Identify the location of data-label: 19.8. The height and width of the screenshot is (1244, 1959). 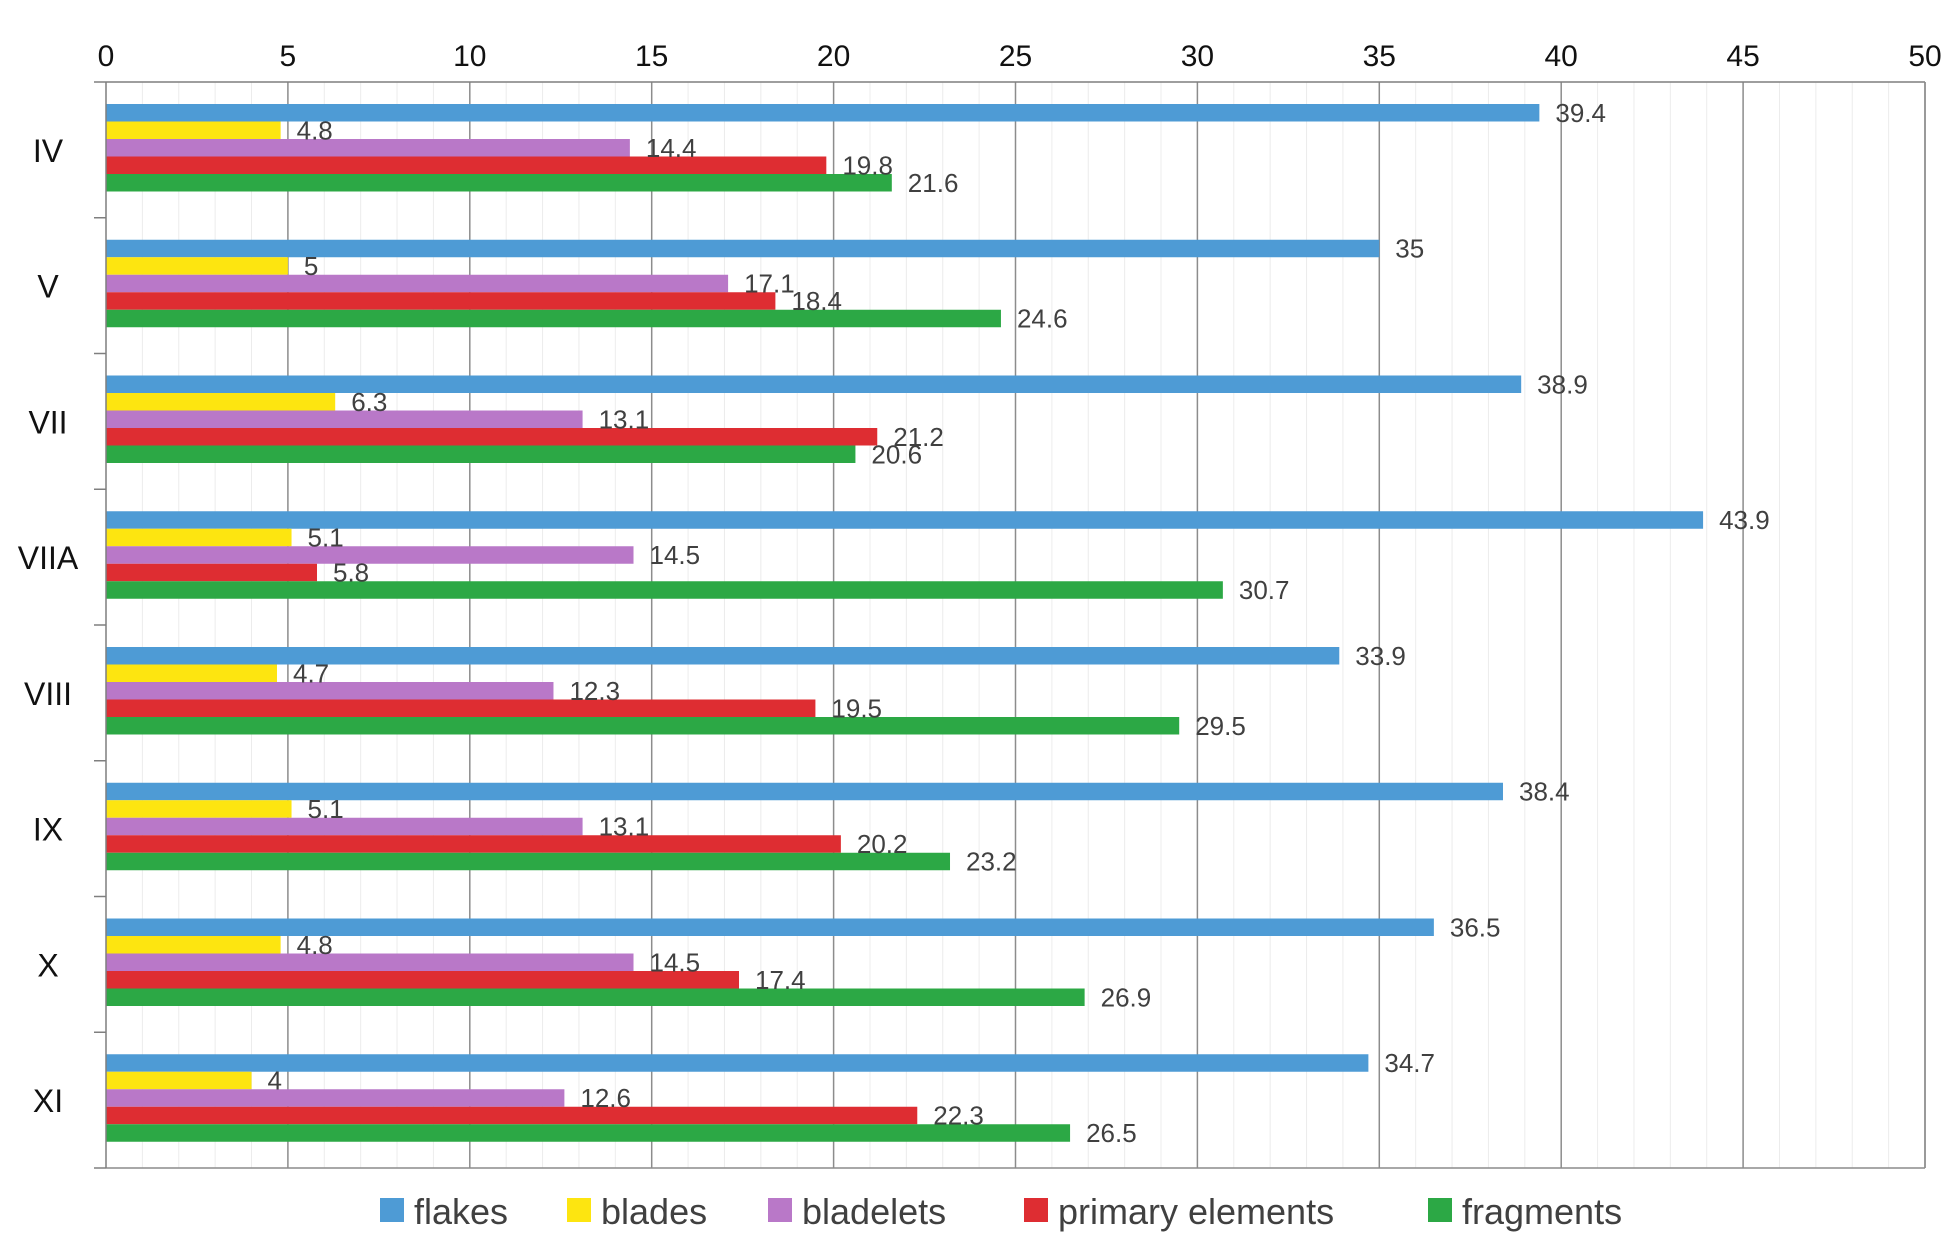
(867, 165).